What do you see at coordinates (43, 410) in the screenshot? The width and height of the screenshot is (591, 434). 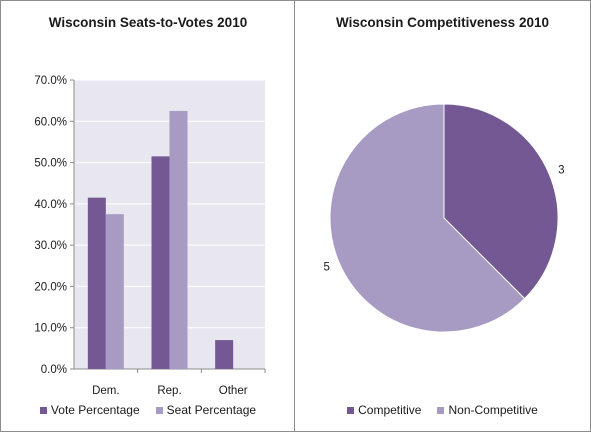 I see `legend-swatch-vote` at bounding box center [43, 410].